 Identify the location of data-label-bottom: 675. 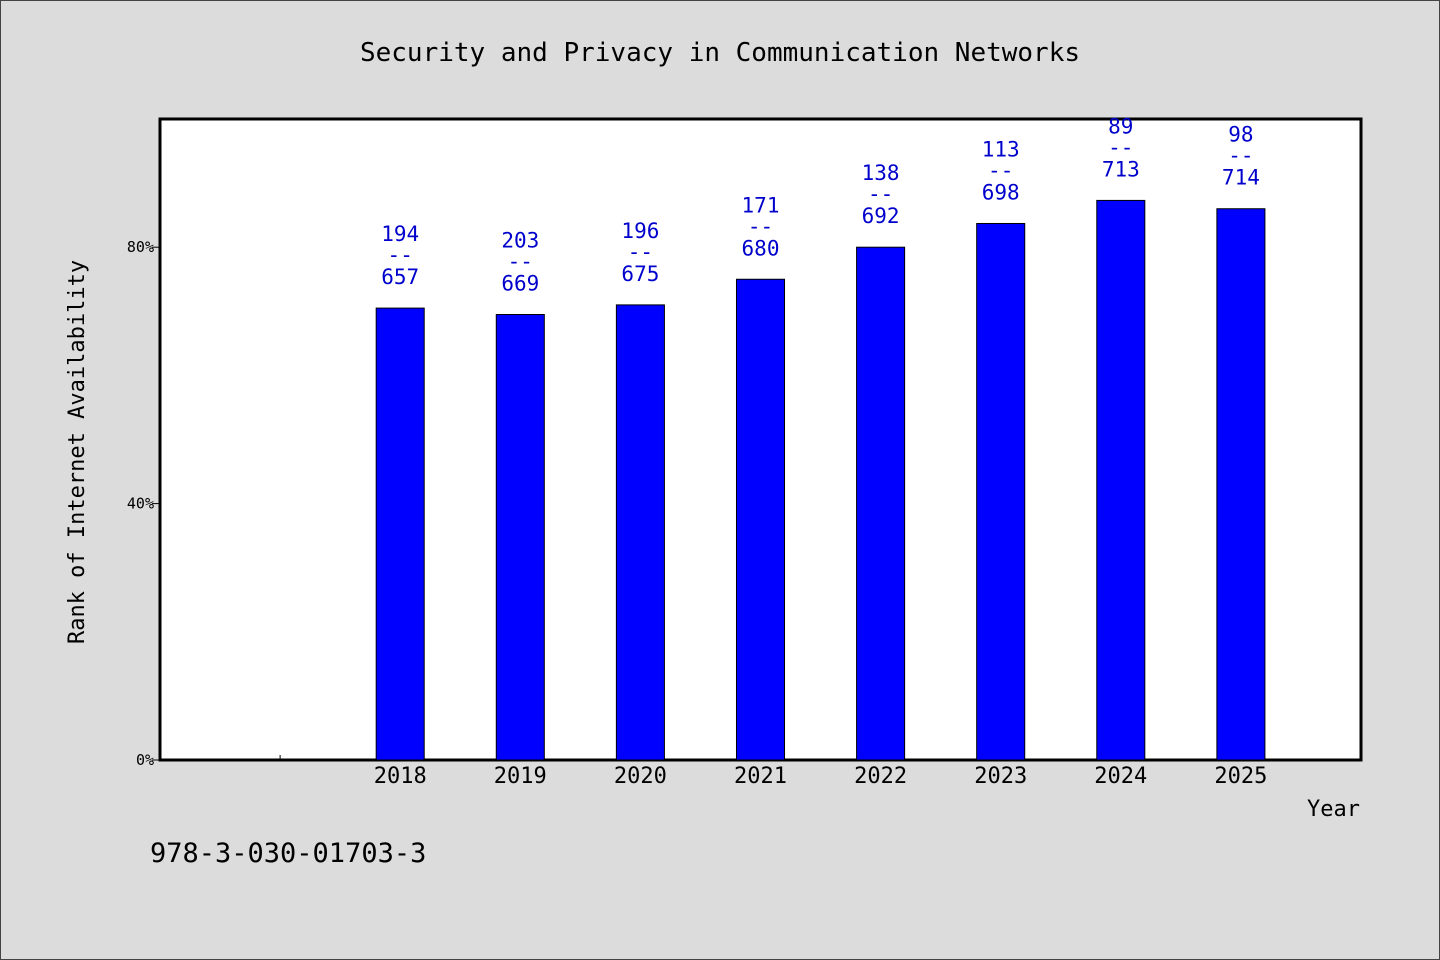
(640, 274).